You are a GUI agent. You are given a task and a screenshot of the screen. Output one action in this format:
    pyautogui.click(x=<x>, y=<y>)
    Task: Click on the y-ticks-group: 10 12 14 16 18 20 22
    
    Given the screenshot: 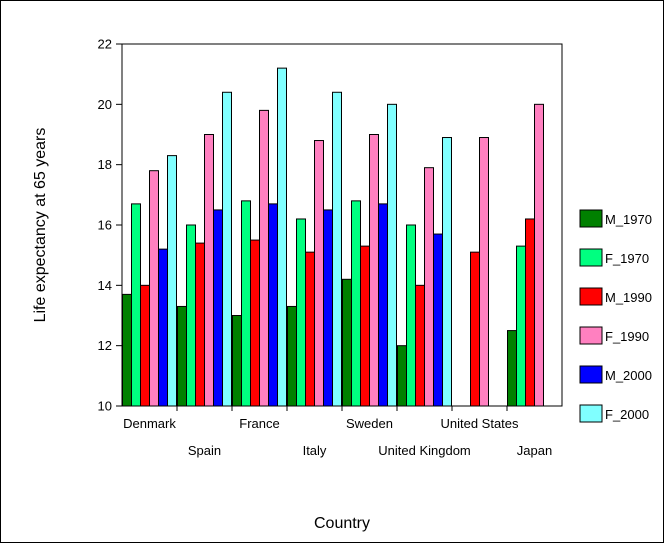 What is the action you would take?
    pyautogui.click(x=110, y=225)
    